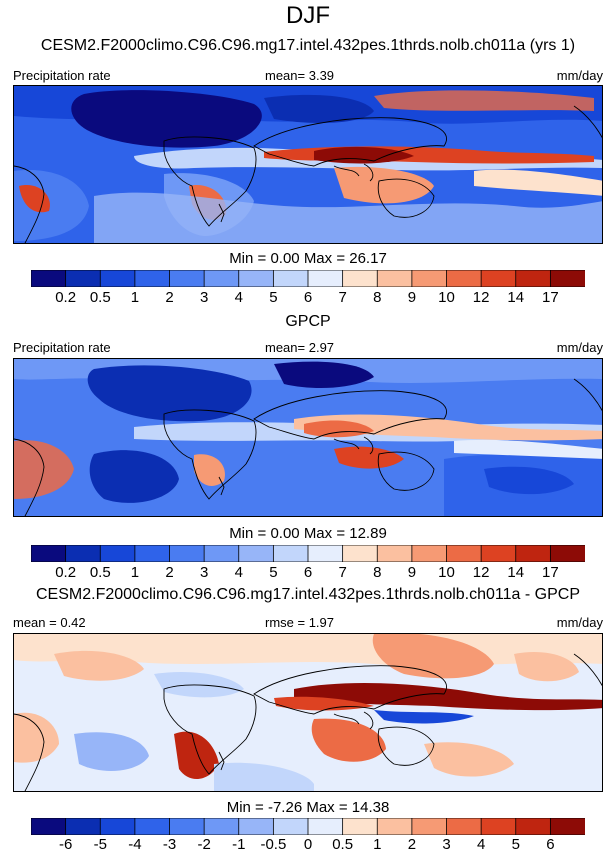 The width and height of the screenshot is (616, 857). Describe the element at coordinates (300, 622) in the screenshot. I see `panel-3-rmse-label: rmse = 1.97` at that location.